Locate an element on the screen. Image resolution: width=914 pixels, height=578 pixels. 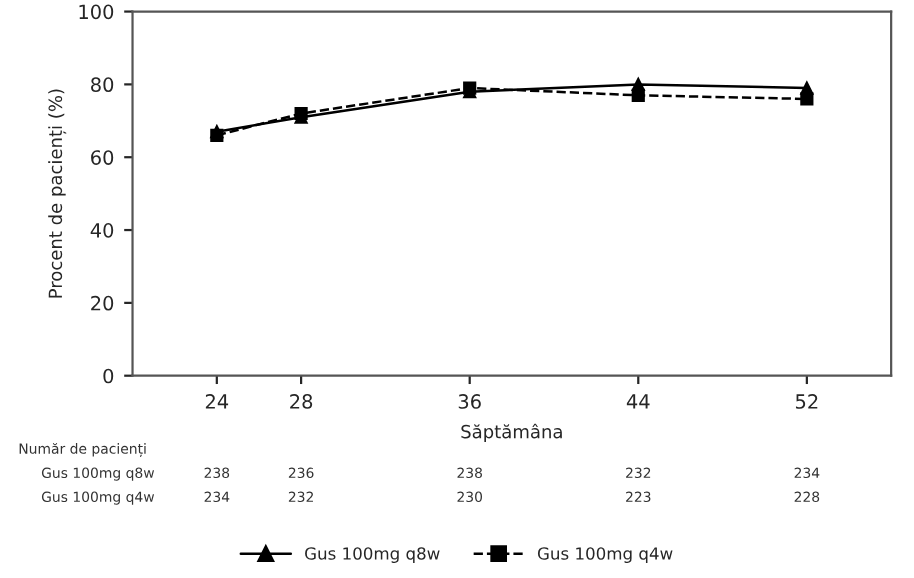
y-tick-label: 40 is located at coordinates (102, 230).